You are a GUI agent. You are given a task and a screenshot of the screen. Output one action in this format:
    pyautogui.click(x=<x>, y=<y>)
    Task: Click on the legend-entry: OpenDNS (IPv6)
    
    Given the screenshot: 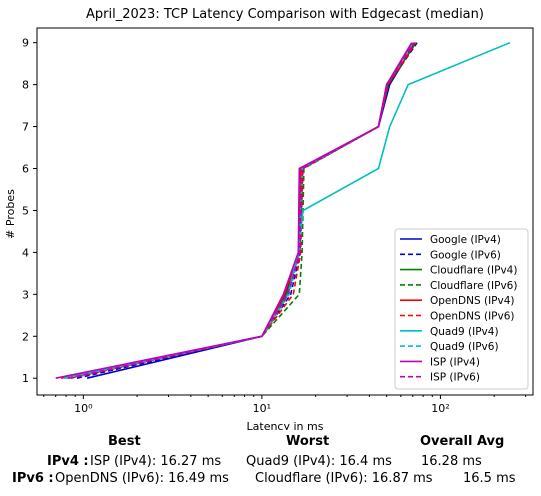 What is the action you would take?
    pyautogui.click(x=472, y=317)
    